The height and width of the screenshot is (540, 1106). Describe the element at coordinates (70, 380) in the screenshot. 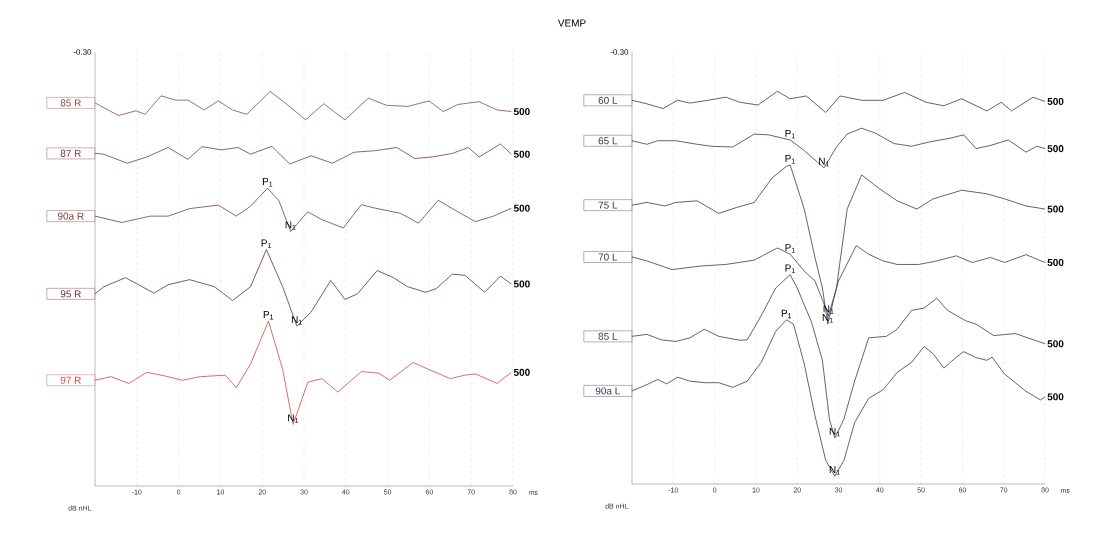

I see `series-label: 97 R` at that location.